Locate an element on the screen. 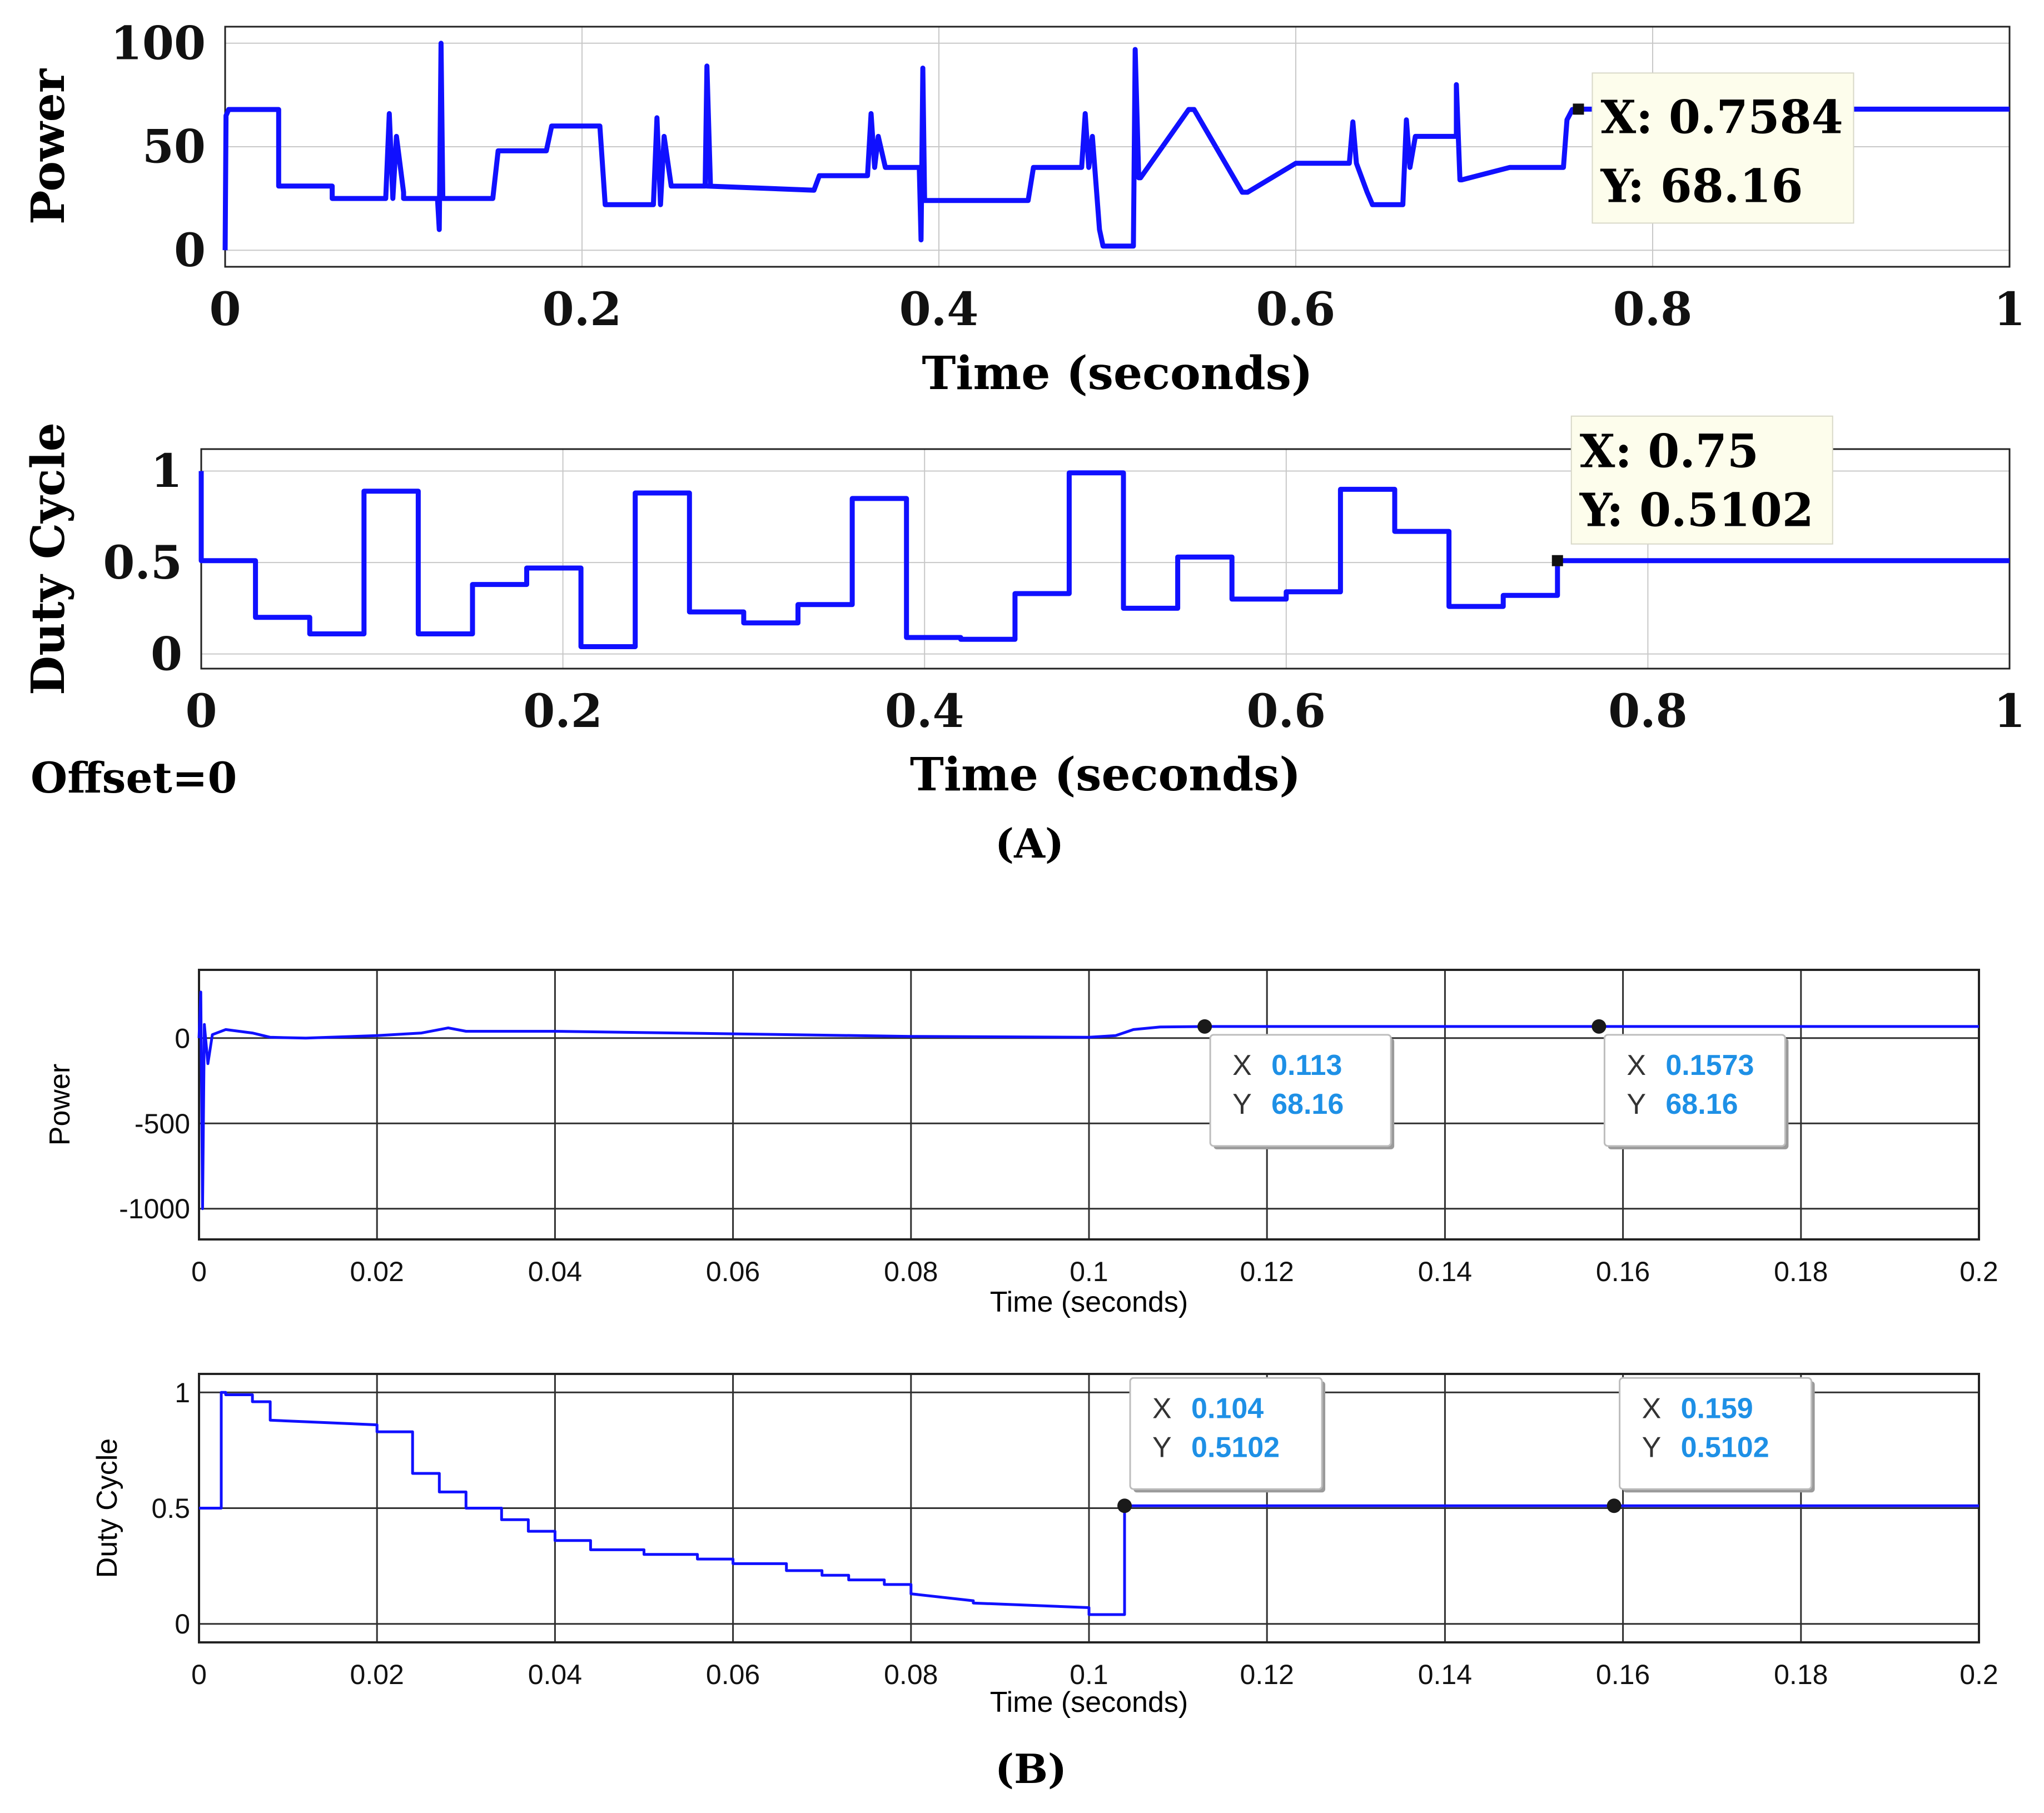  datatip-x-value: 0.1573 is located at coordinates (1709, 1065).